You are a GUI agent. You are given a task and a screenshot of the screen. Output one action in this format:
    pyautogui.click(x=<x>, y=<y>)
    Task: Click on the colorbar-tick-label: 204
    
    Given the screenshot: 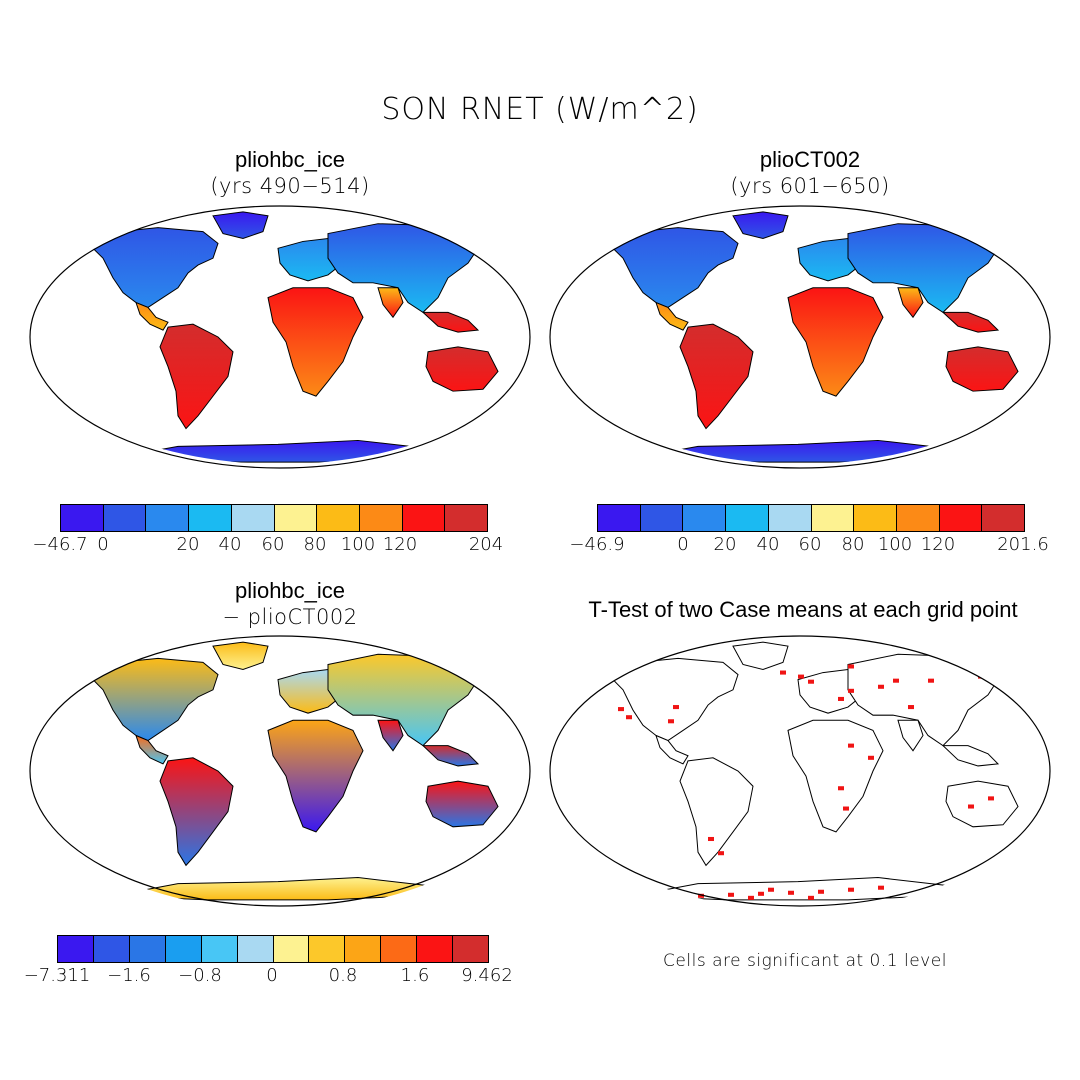 What is the action you would take?
    pyautogui.click(x=486, y=544)
    